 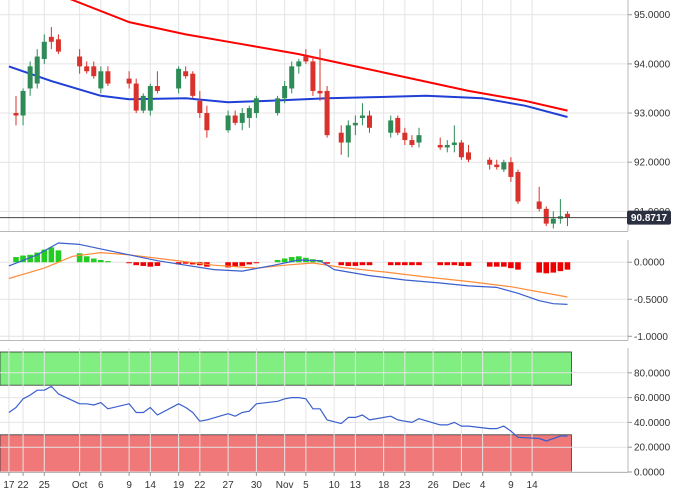 I want to click on date-tick-label: Dec, so click(x=462, y=485).